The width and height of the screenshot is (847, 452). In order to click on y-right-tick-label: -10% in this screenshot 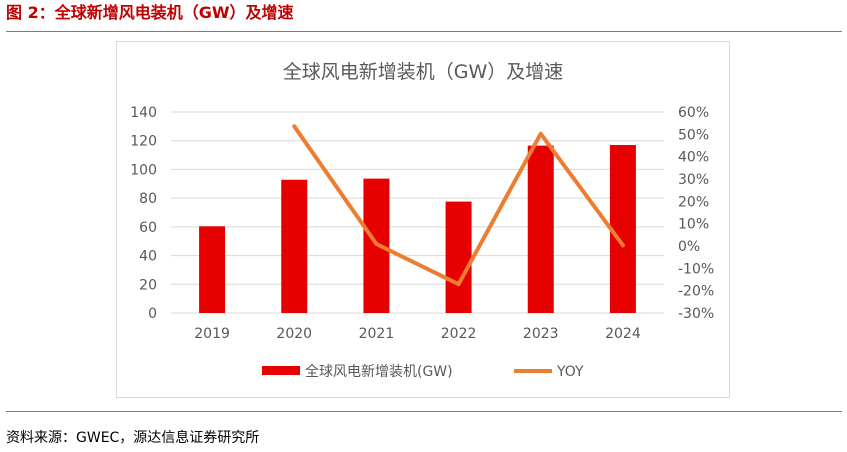, I will do `click(696, 269)`.